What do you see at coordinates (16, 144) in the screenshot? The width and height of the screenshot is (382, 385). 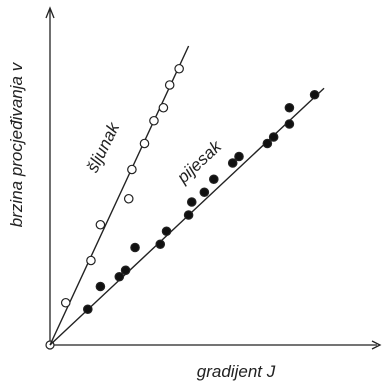 I see `y-axis-label: brzina procjeđivanja v` at bounding box center [16, 144].